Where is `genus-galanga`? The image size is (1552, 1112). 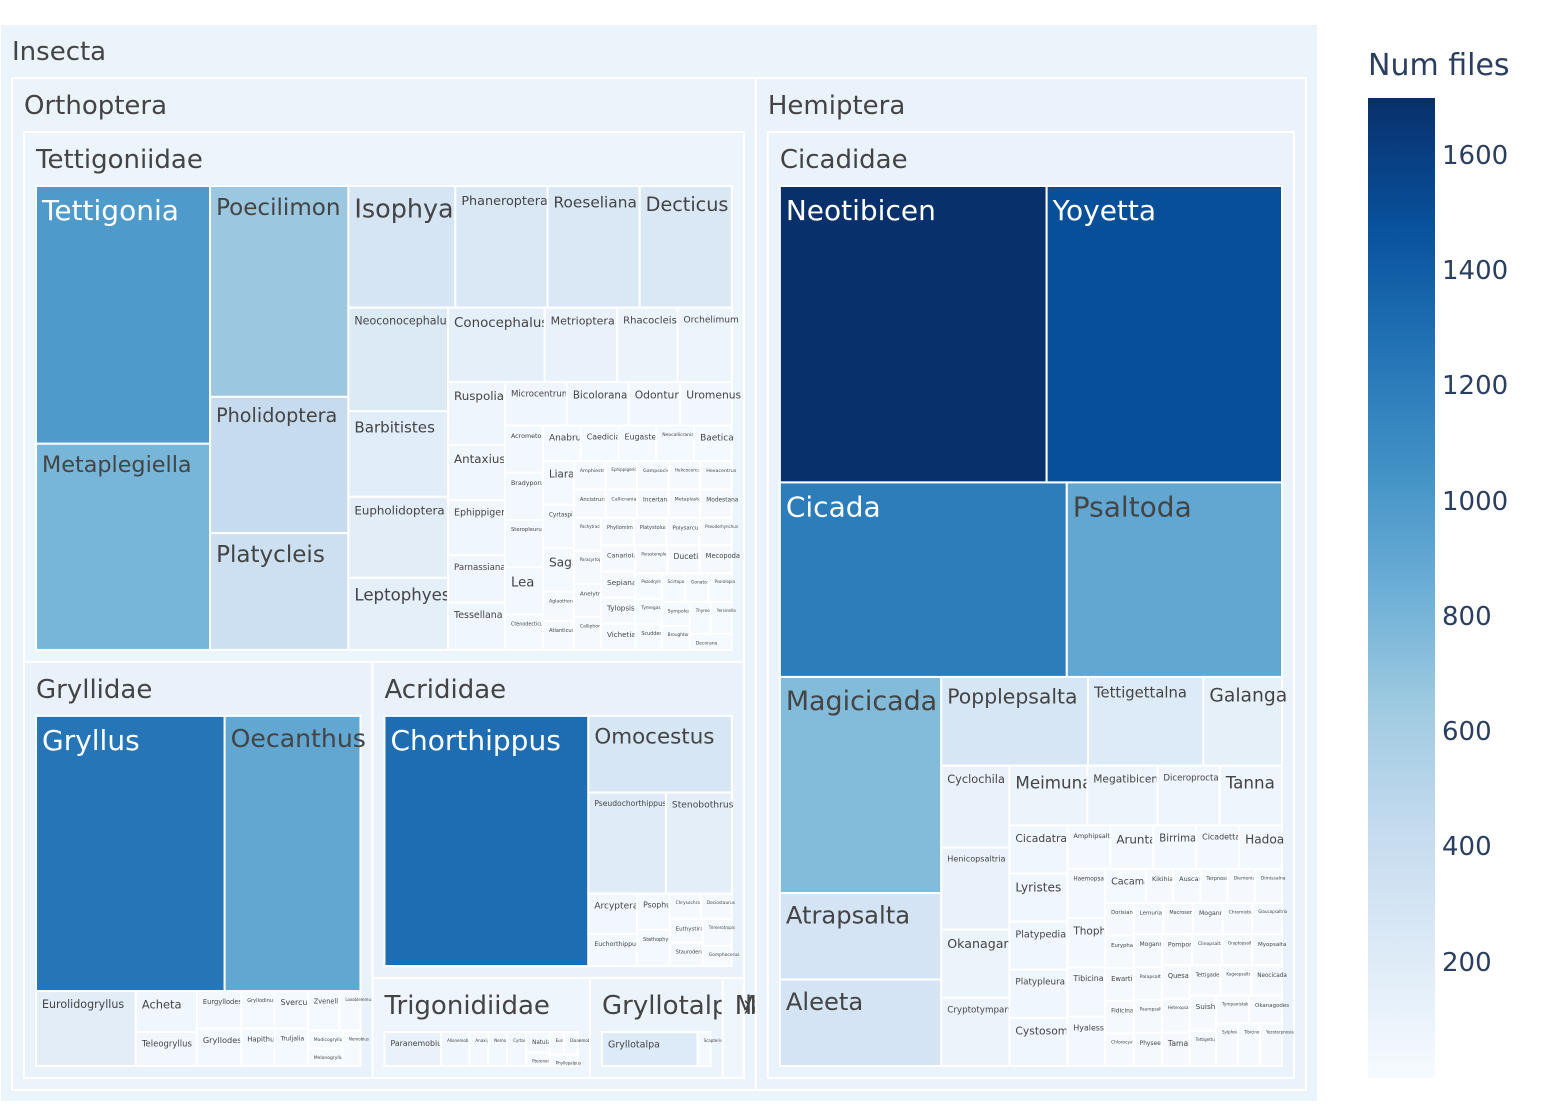 genus-galanga is located at coordinates (1242, 721).